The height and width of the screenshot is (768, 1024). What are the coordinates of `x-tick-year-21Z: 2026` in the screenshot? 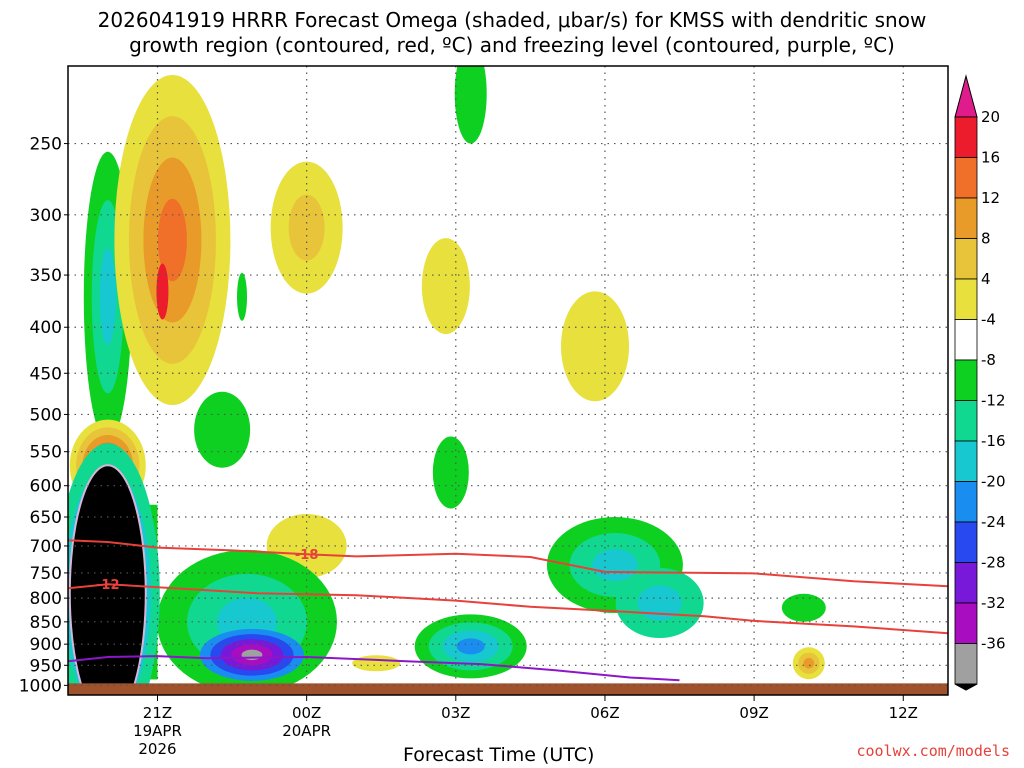 It's located at (157, 749).